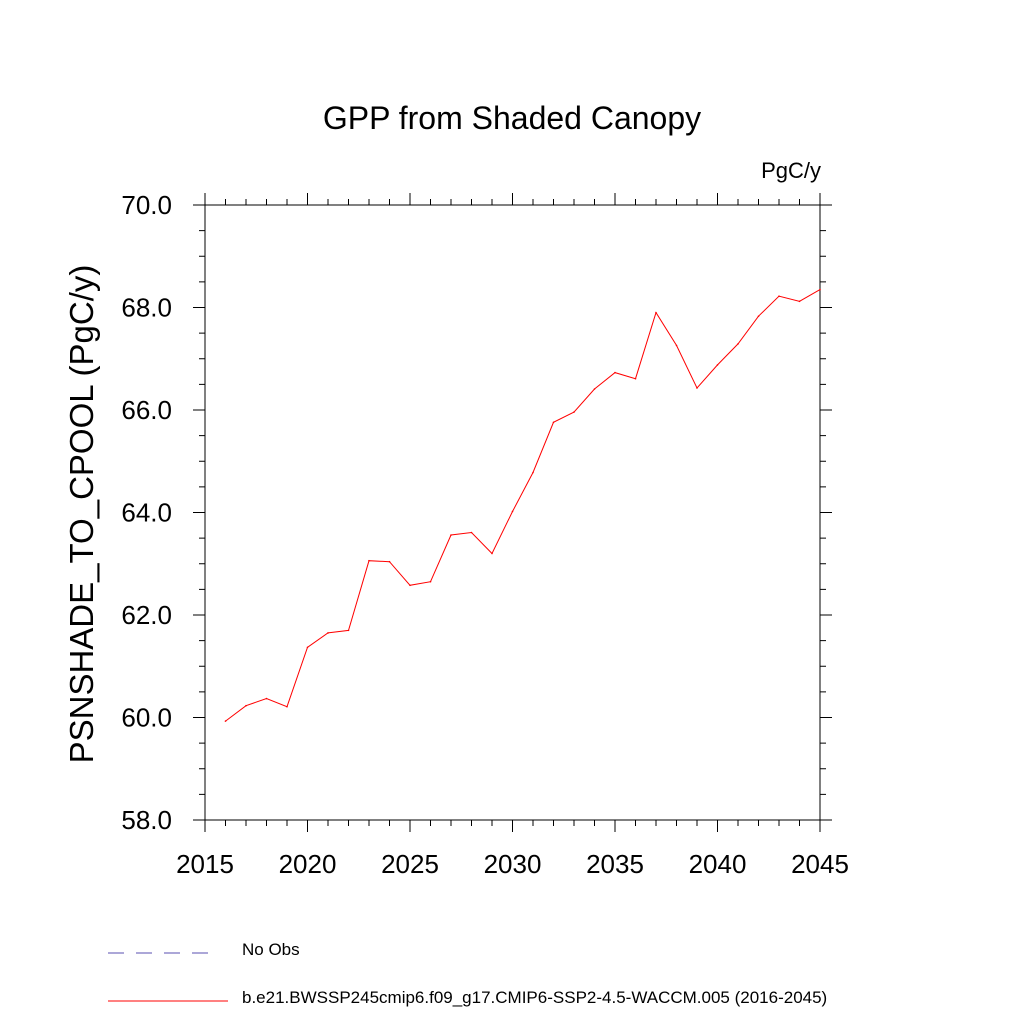  I want to click on y-tick-label: 70.0, so click(146, 205).